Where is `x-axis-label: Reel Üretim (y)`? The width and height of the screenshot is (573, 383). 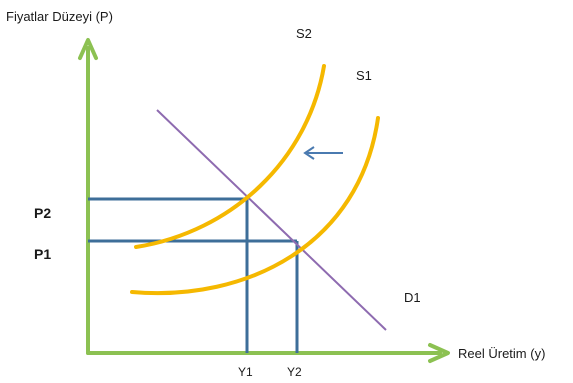 x-axis-label: Reel Üretim (y) is located at coordinates (501, 353).